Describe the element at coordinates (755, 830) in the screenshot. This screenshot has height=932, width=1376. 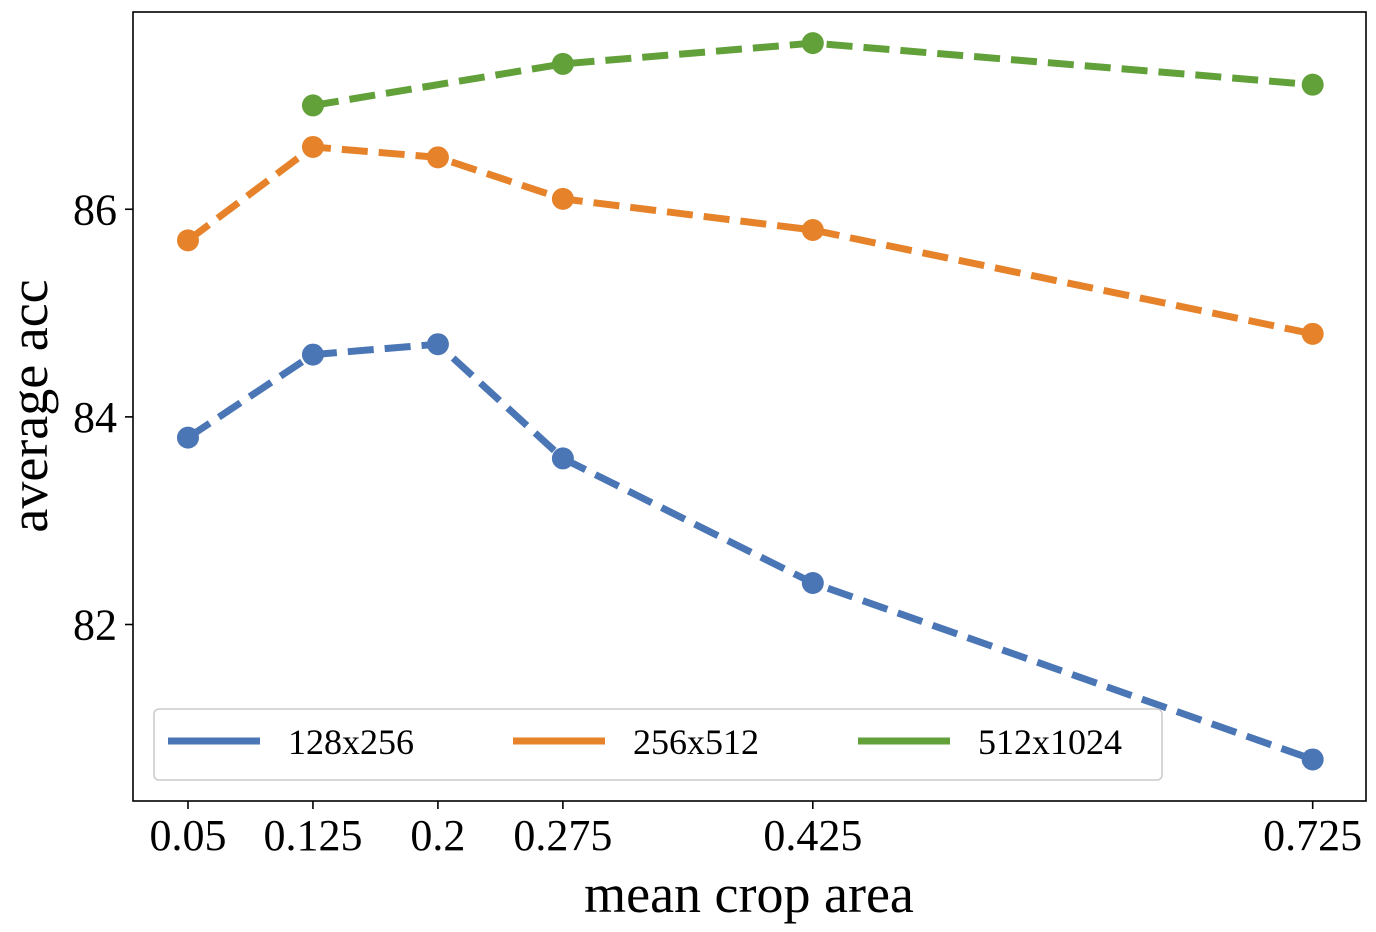
I see `x-axis: 0.05 0.125 0.2 0.275 0.425 0.725` at that location.